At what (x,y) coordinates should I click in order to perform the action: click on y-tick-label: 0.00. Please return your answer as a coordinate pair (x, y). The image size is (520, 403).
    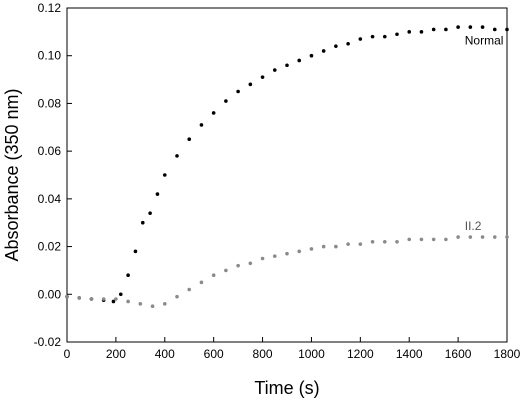
    Looking at the image, I should click on (50, 294).